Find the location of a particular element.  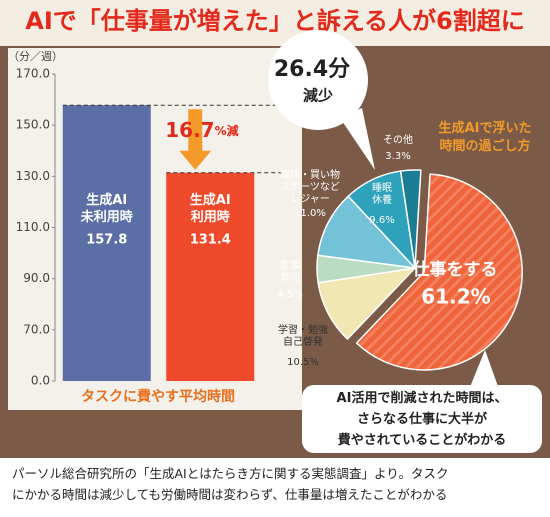

annotation-unit: %減 is located at coordinates (227, 130).